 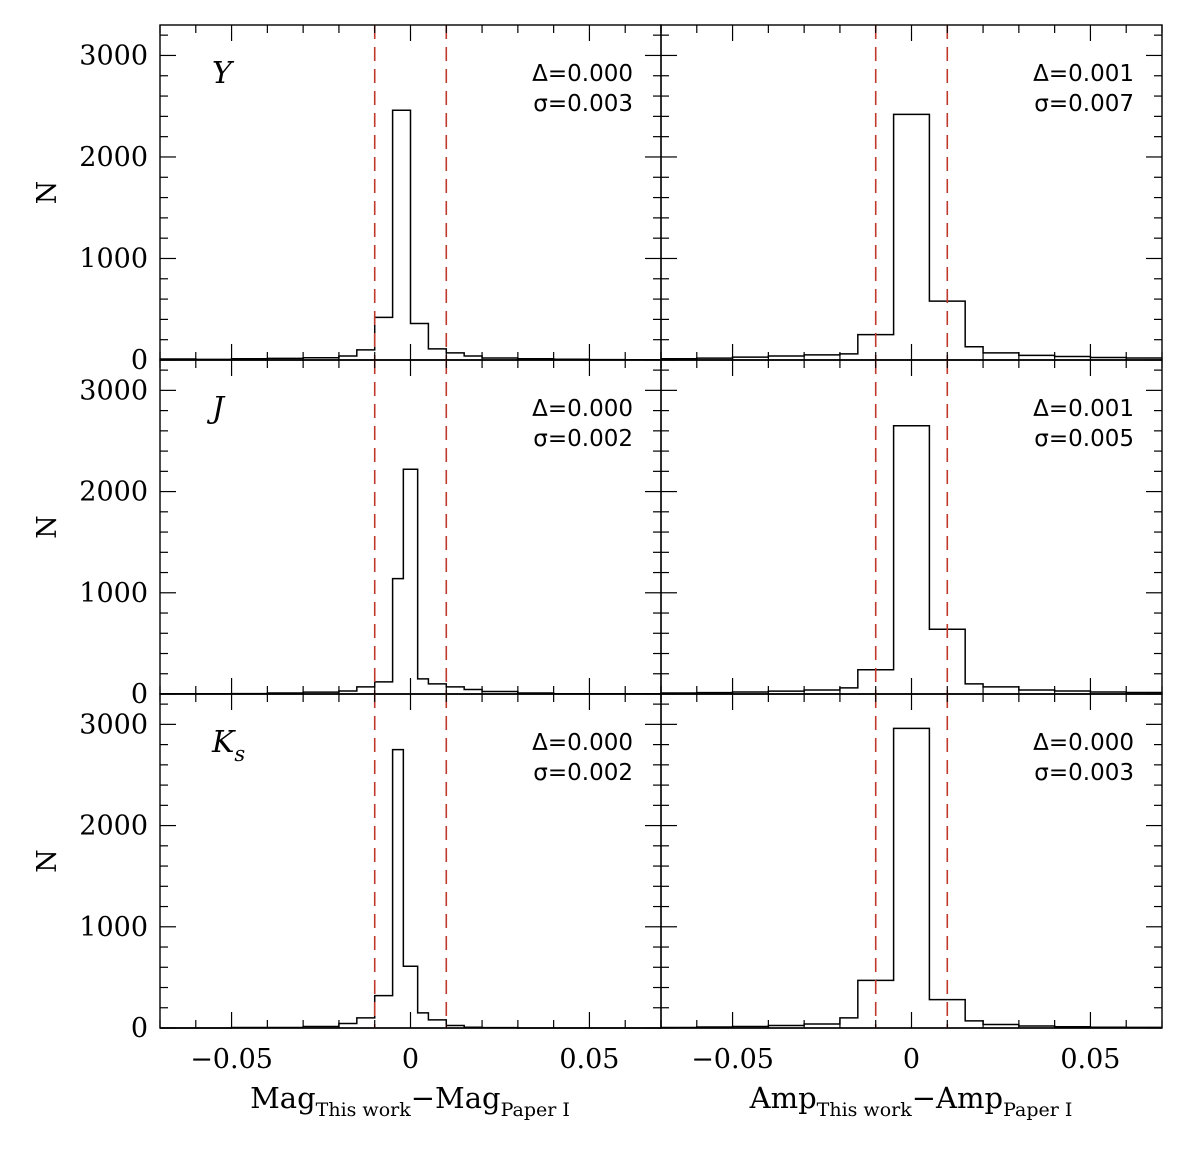 What do you see at coordinates (410, 1101) in the screenshot?
I see `x-axis-title-left: MagThis work−MagPaper I` at bounding box center [410, 1101].